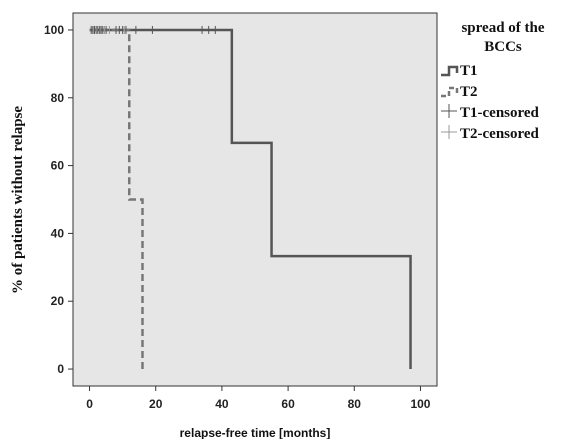 The height and width of the screenshot is (439, 568). I want to click on y-axis-title: % of patients without relapse, so click(18, 200).